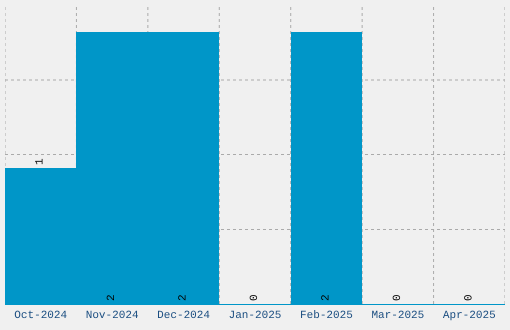 The image size is (510, 330). Describe the element at coordinates (255, 316) in the screenshot. I see `x-tick-label: Jan-2025` at that location.